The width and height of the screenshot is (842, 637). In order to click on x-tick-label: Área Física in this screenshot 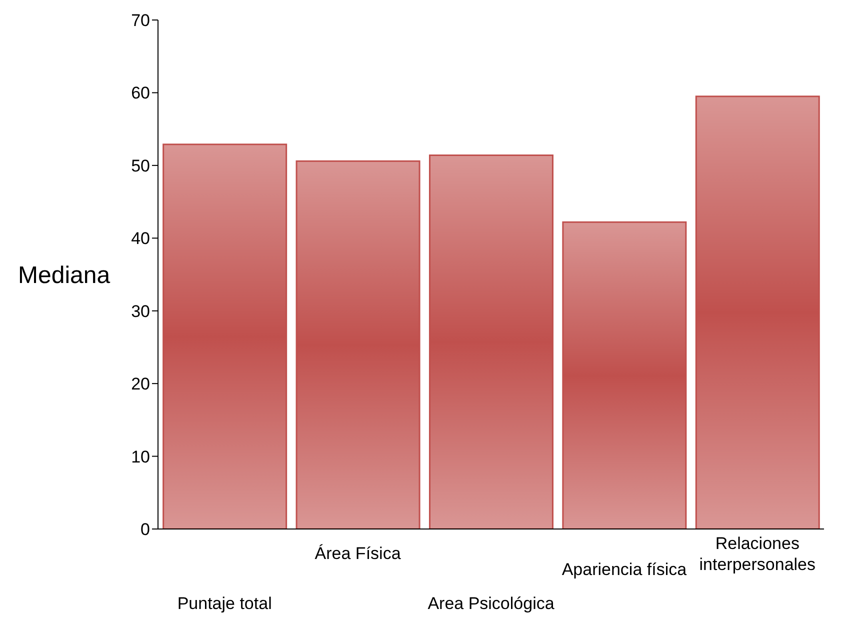, I will do `click(358, 553)`.